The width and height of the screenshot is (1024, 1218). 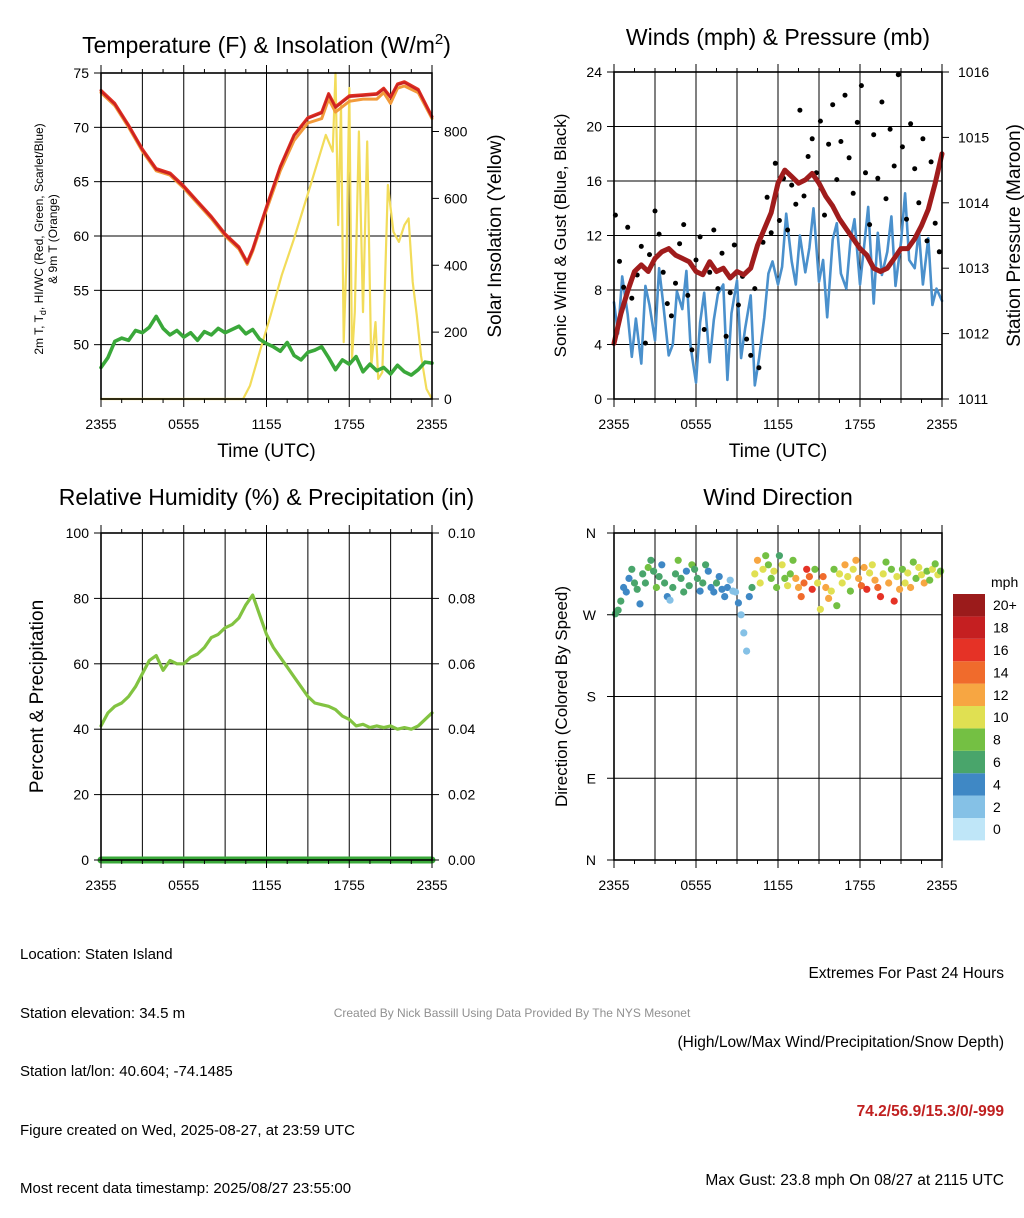 I want to click on winds-y2tick-label: 1013, so click(x=973, y=268).